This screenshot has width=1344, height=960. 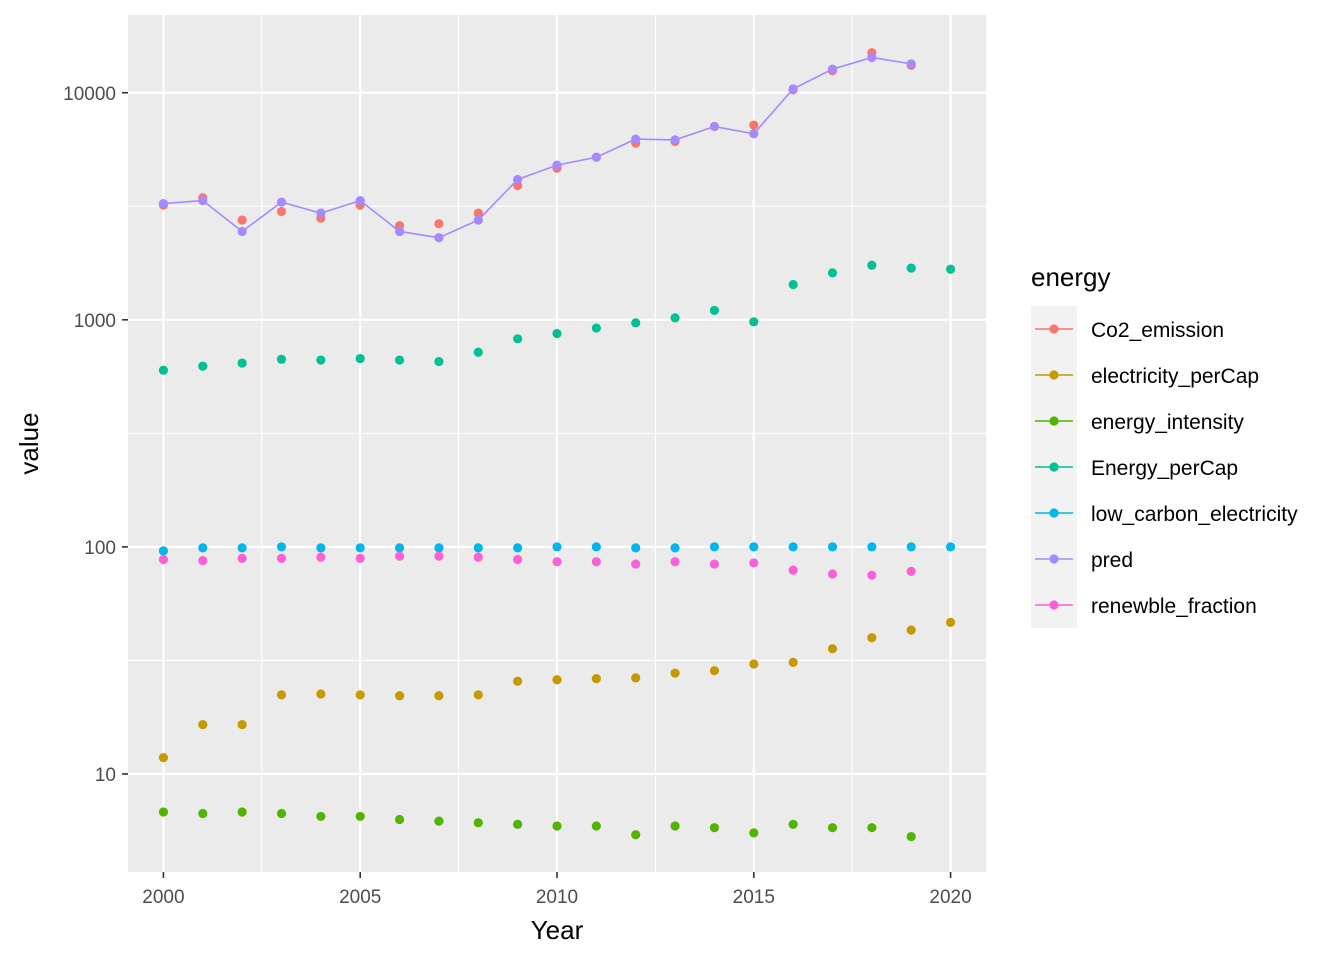 I want to click on legend-item: Co2_emission, so click(x=1127, y=329).